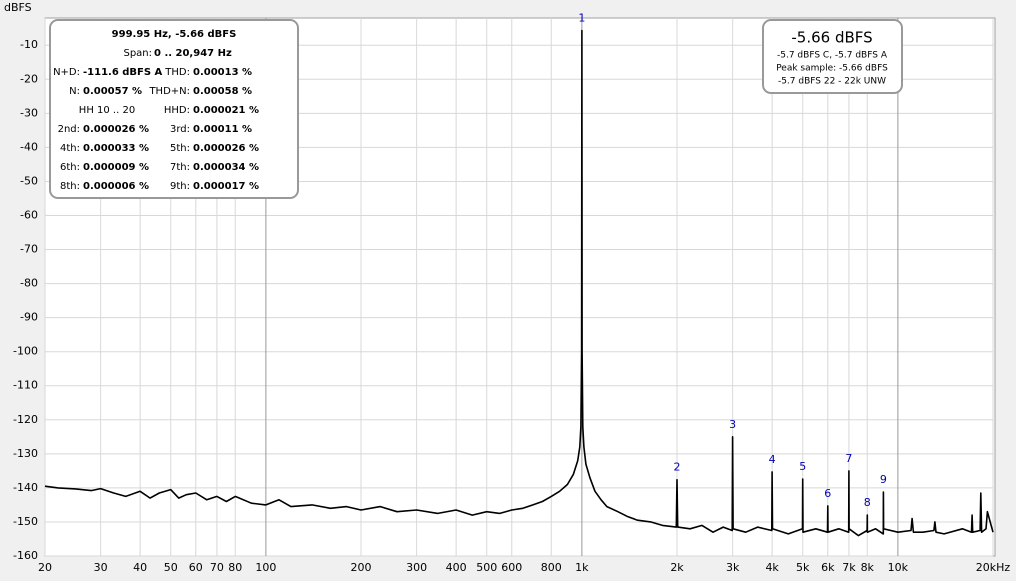 The height and width of the screenshot is (581, 1016). I want to click on readout-label: HH 10 .. 20, so click(107, 110).